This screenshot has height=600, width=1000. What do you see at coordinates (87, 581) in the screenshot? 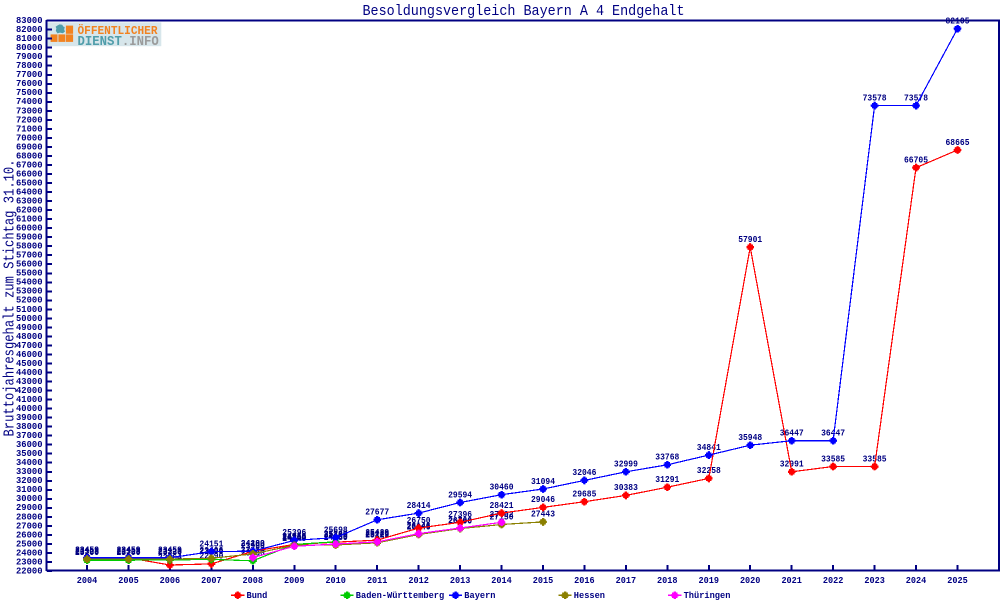
I see `svg-text: 2004` at bounding box center [87, 581].